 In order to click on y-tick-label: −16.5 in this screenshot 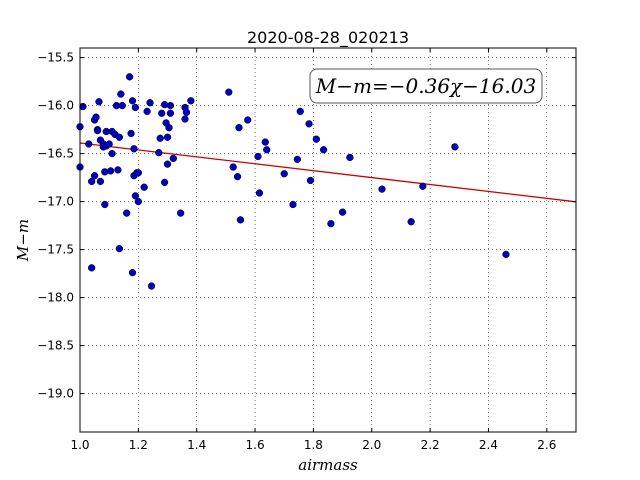, I will do `click(55, 154)`.